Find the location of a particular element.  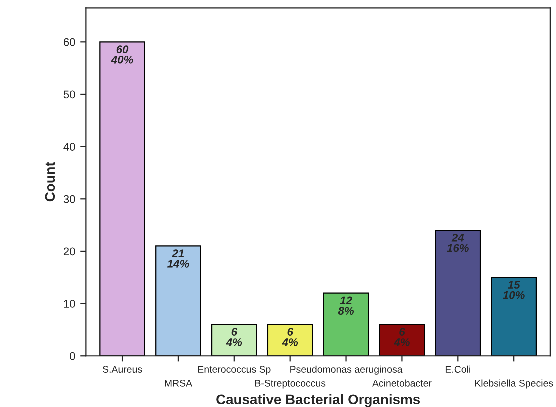

x-axis-title: Causative Bacterial Organisms is located at coordinates (318, 400).